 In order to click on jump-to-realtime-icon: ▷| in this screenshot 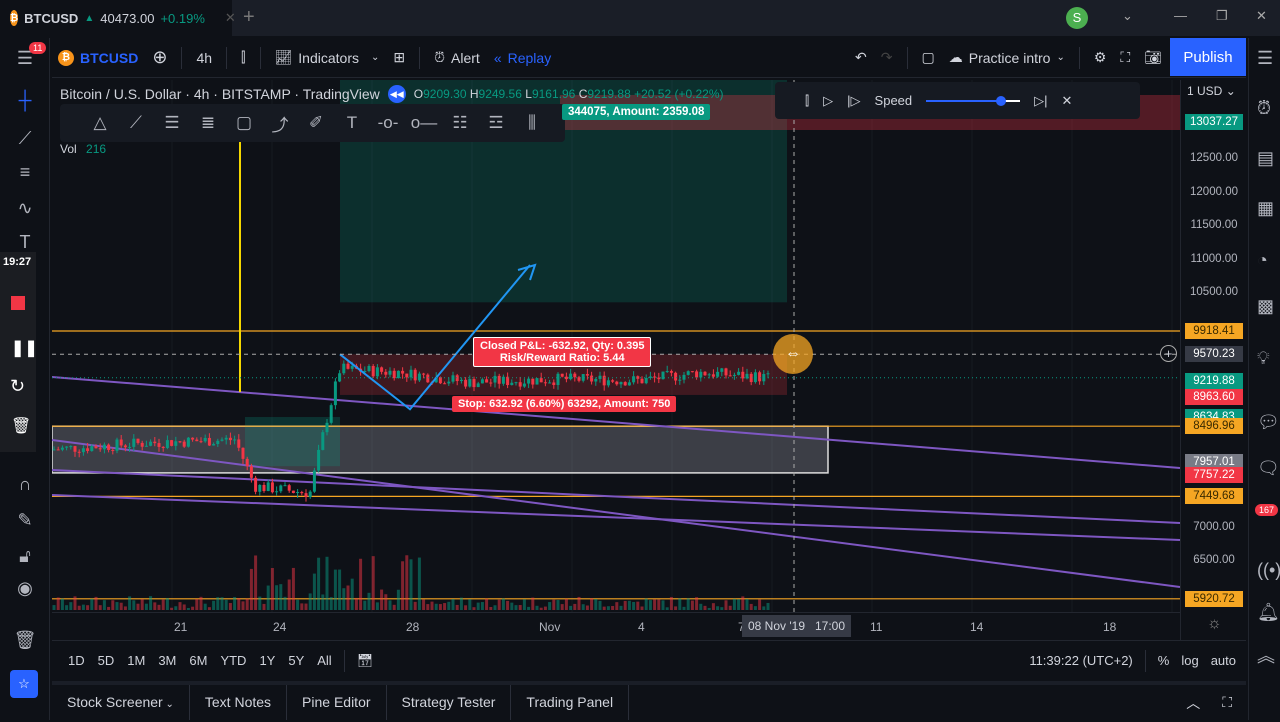, I will do `click(1041, 100)`.